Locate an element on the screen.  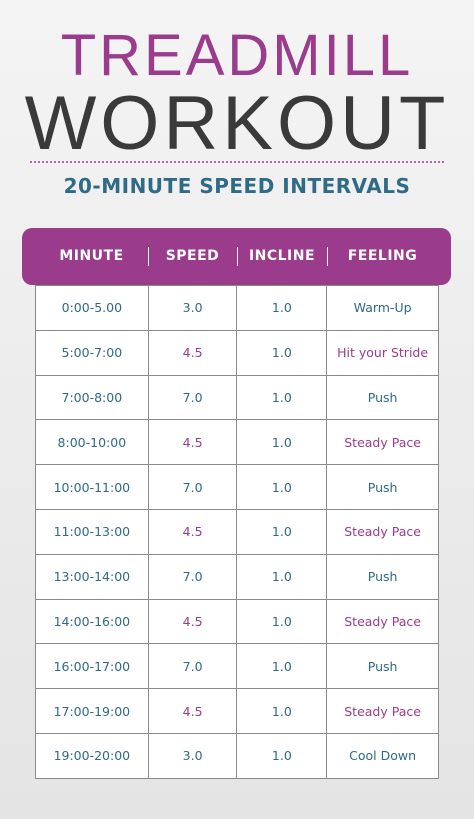
table-cell: 19:00-20:00 is located at coordinates (92, 755).